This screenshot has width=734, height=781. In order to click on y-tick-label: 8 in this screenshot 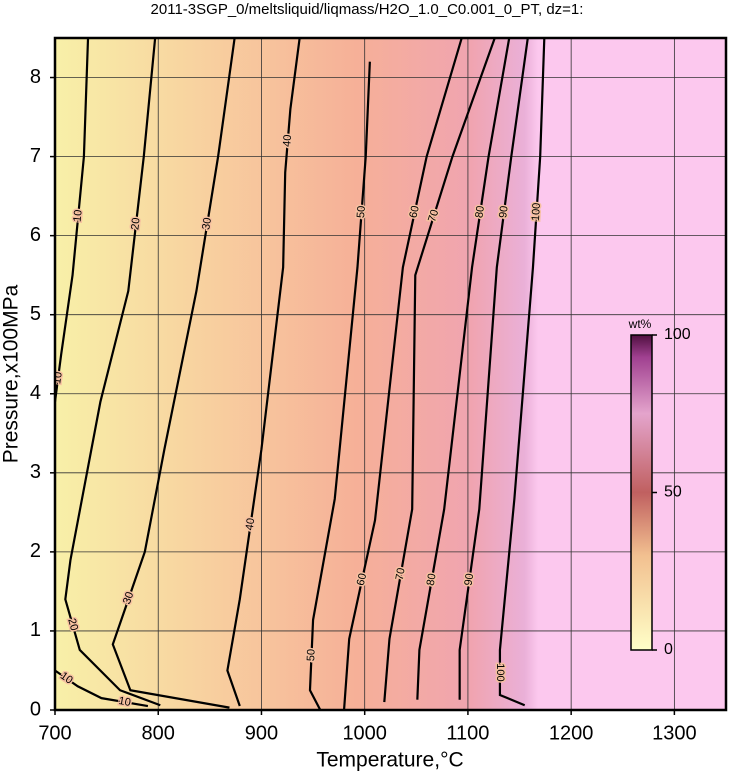, I will do `click(35, 77)`.